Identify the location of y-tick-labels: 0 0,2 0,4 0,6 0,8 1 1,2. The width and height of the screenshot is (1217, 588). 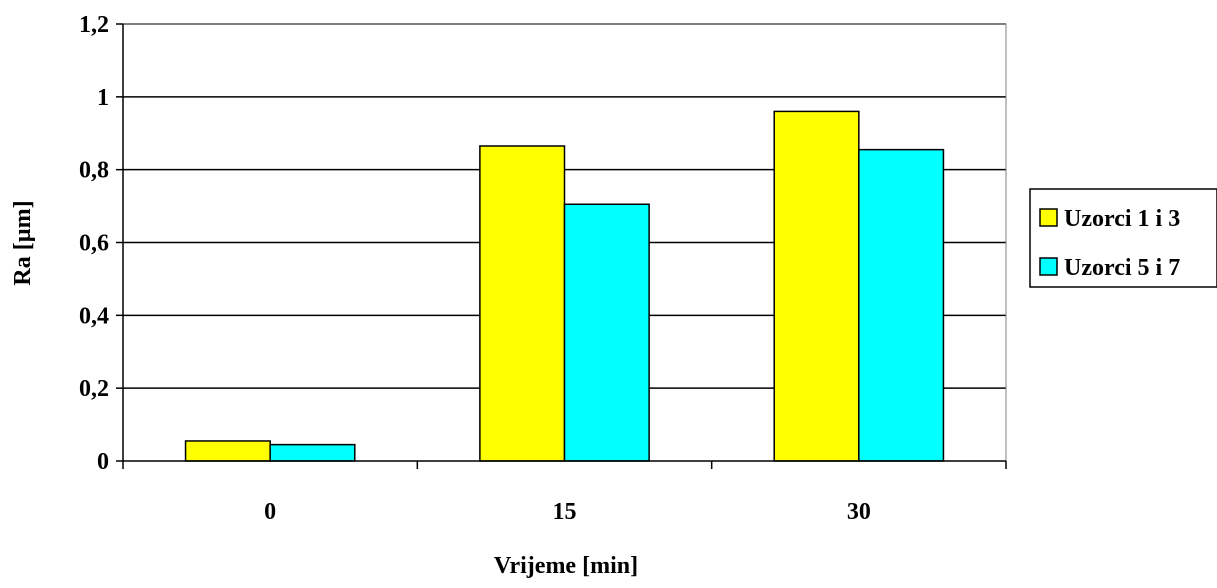
(94, 243).